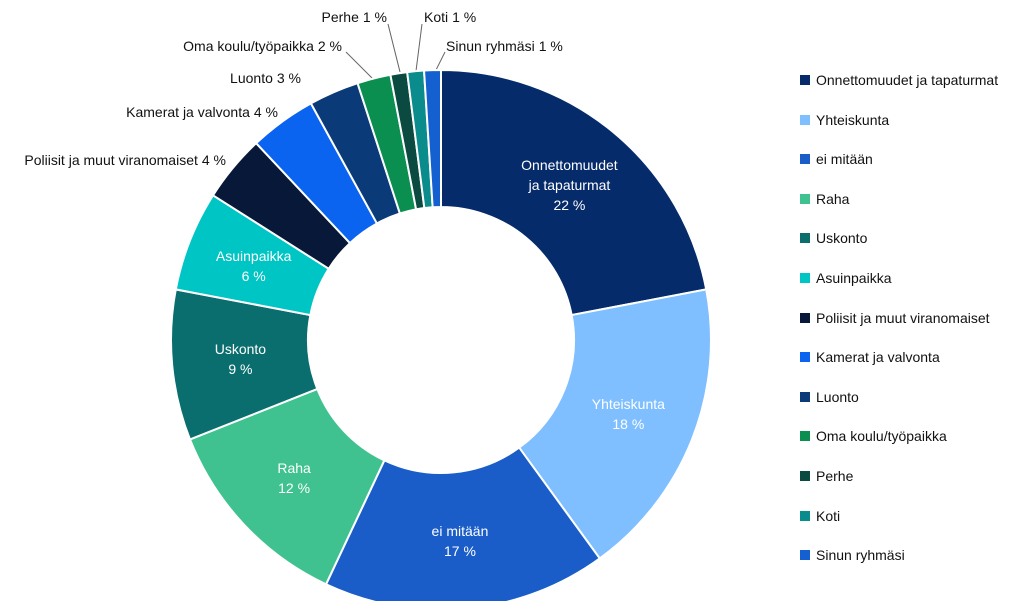 Image resolution: width=1022 pixels, height=601 pixels. I want to click on label-name: Raha, so click(294, 467).